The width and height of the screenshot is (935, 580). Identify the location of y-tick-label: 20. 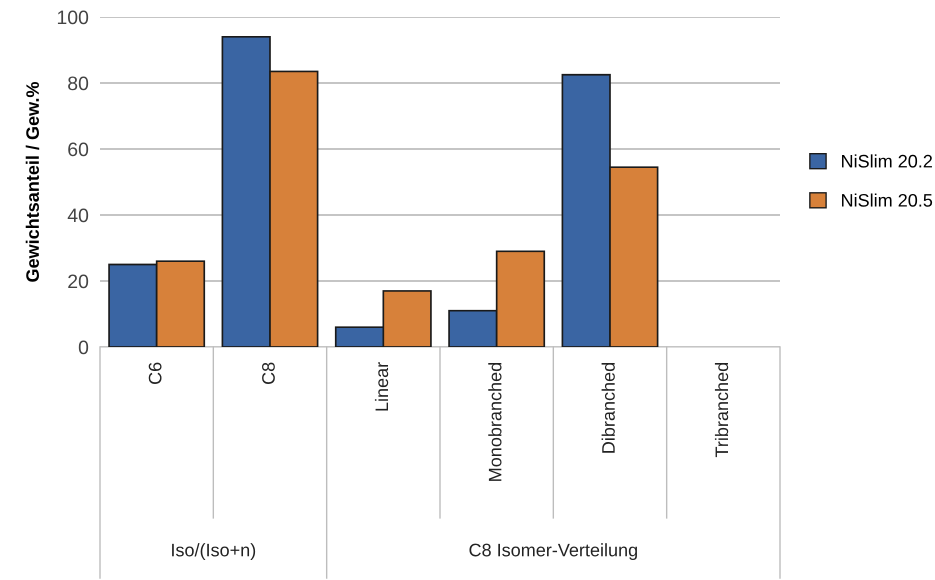
(78, 281).